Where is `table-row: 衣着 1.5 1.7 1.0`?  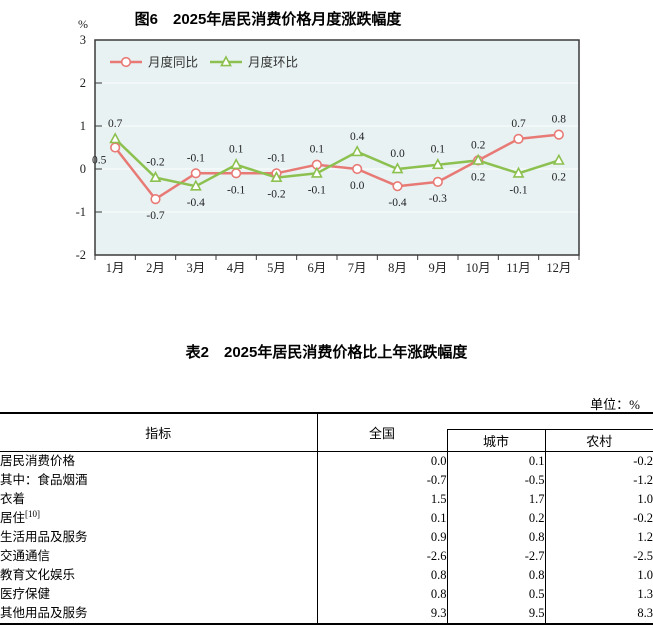 table-row: 衣着 1.5 1.7 1.0 is located at coordinates (326, 499).